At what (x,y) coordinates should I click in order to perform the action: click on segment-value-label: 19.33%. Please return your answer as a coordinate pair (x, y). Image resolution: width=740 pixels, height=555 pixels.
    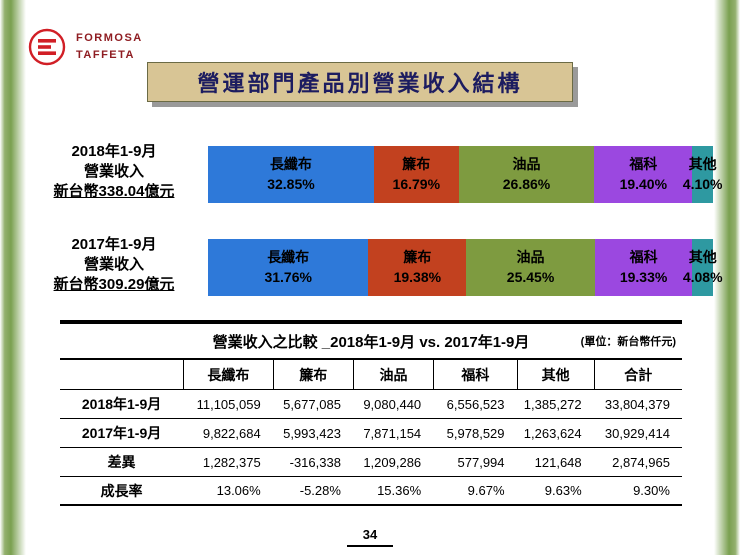
    Looking at the image, I should click on (643, 277).